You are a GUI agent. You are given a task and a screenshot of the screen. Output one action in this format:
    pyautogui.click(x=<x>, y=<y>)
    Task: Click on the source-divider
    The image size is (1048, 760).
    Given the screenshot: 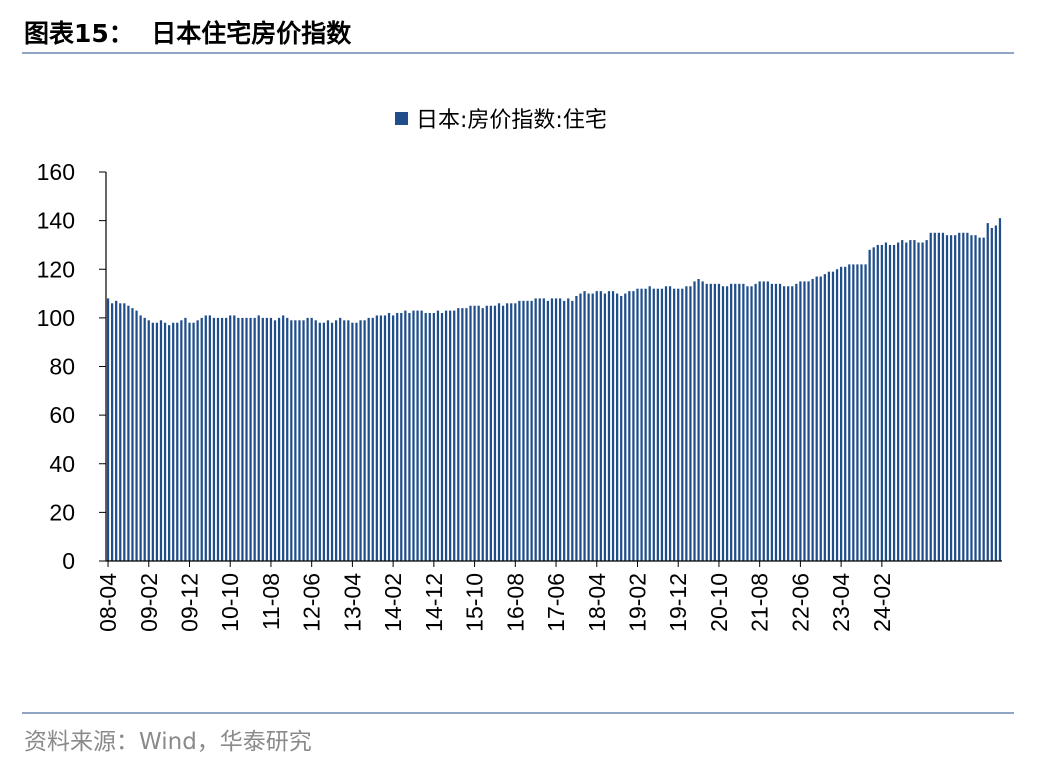 What is the action you would take?
    pyautogui.click(x=518, y=713)
    